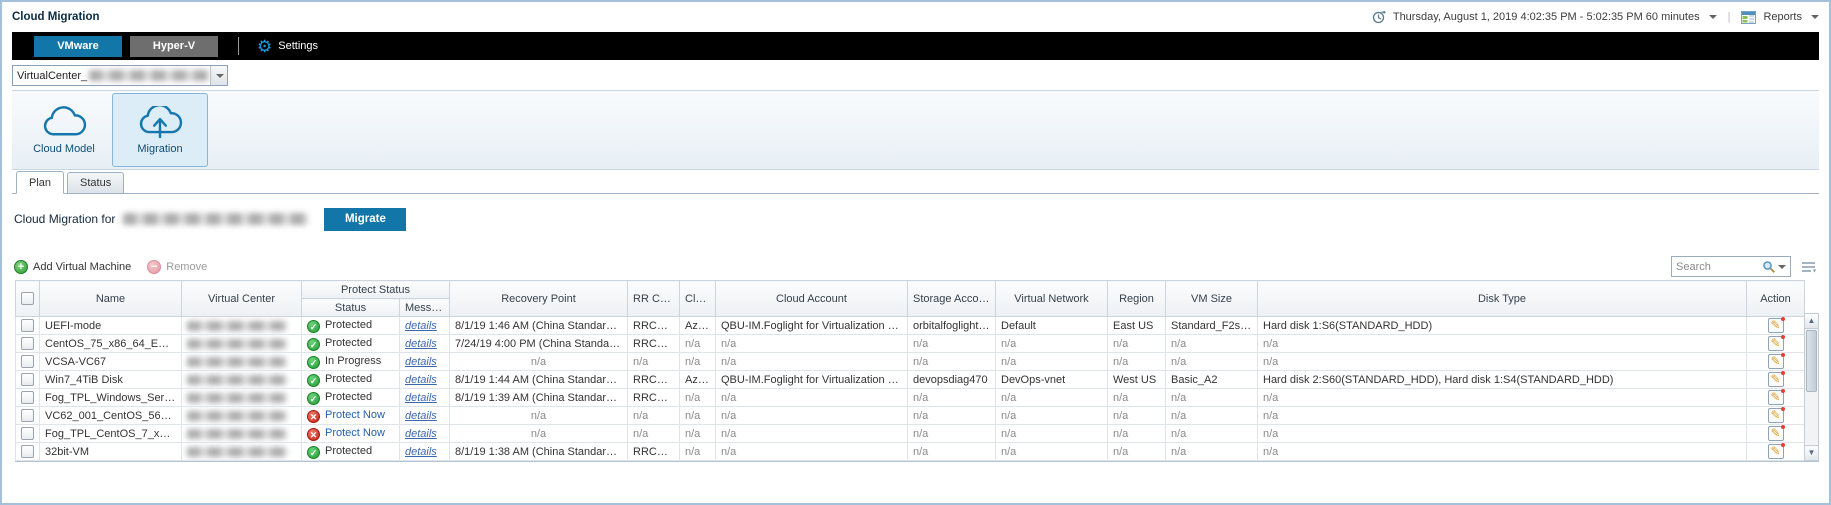  I want to click on cell-status: Protected, so click(350, 451).